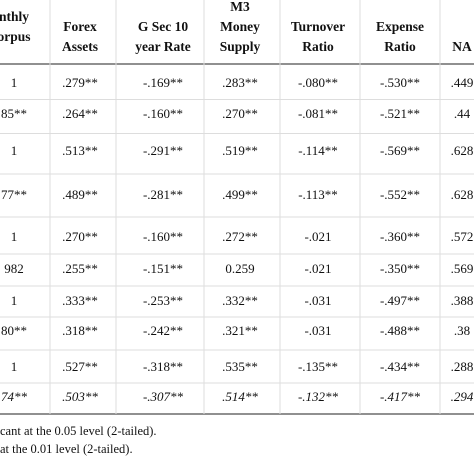  I want to click on table-cell: .264**, so click(80, 113).